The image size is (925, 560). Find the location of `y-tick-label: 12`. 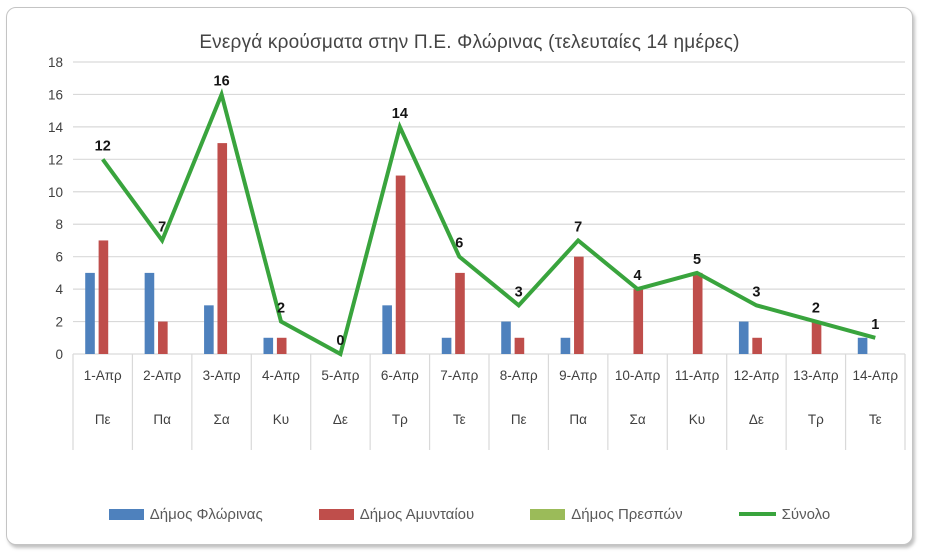

y-tick-label: 12 is located at coordinates (55, 159).